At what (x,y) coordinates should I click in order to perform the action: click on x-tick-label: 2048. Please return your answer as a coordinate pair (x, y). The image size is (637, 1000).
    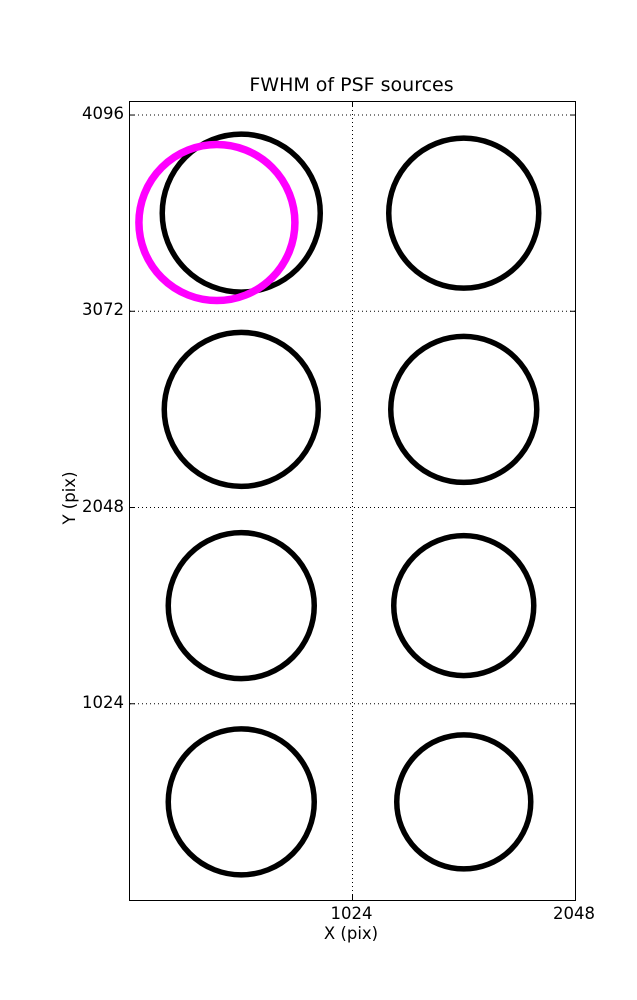
    Looking at the image, I should click on (574, 913).